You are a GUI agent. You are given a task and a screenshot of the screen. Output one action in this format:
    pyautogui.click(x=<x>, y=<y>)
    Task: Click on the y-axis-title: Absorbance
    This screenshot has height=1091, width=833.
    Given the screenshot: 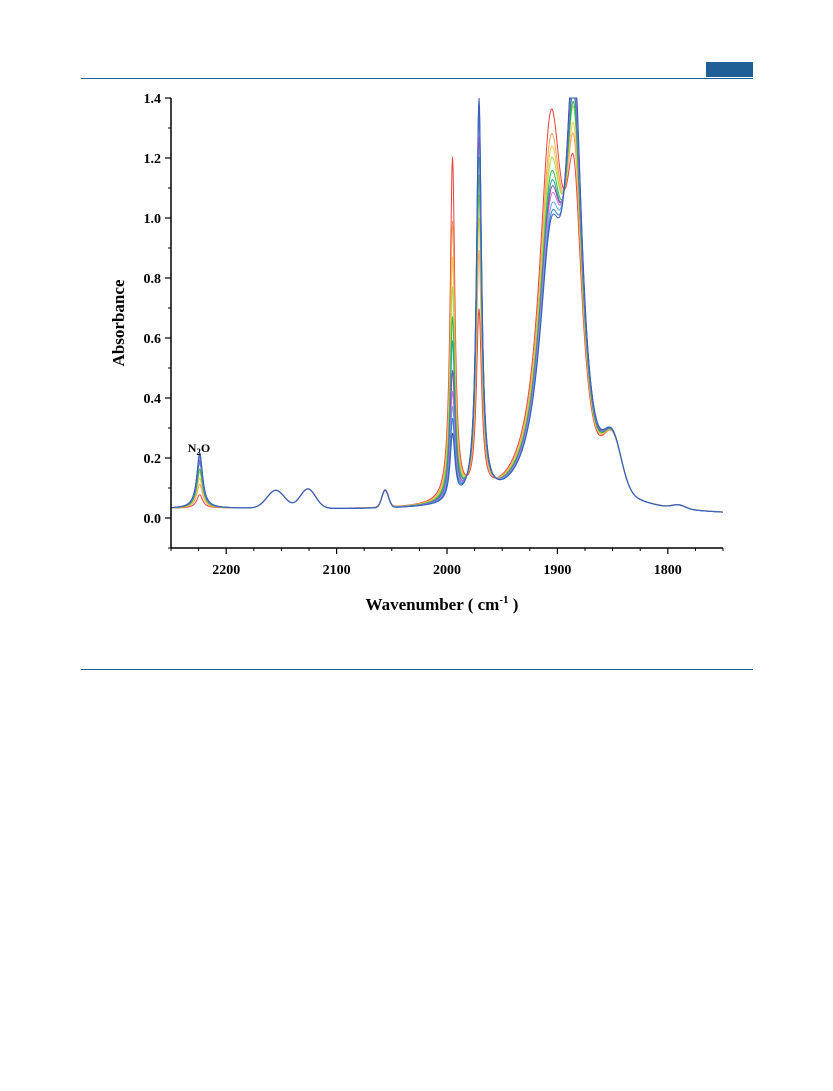 What is the action you would take?
    pyautogui.click(x=118, y=322)
    